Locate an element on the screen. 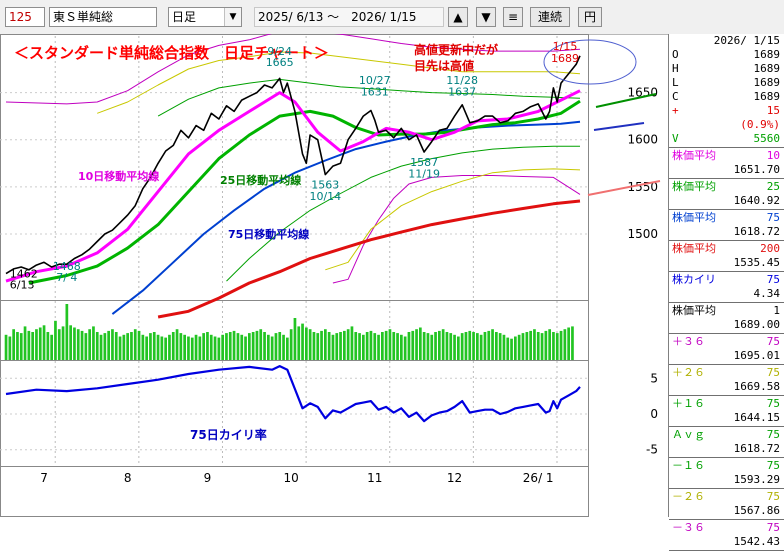 This screenshot has height=551, width=784. band-plus36-line is located at coordinates (293, 69).